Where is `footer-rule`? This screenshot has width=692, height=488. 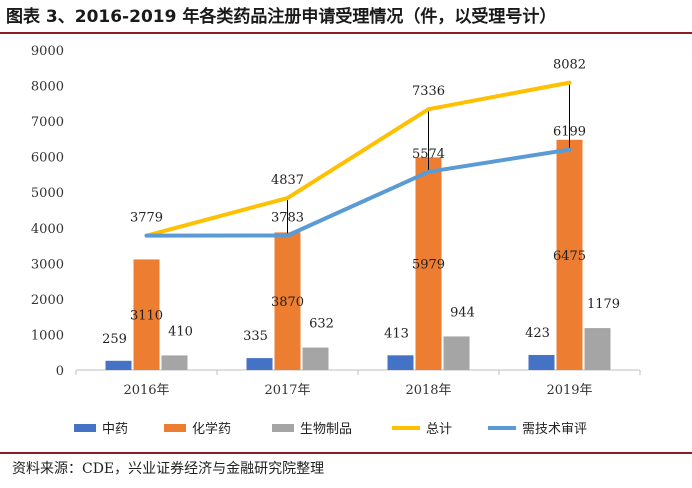 footer-rule is located at coordinates (346, 453).